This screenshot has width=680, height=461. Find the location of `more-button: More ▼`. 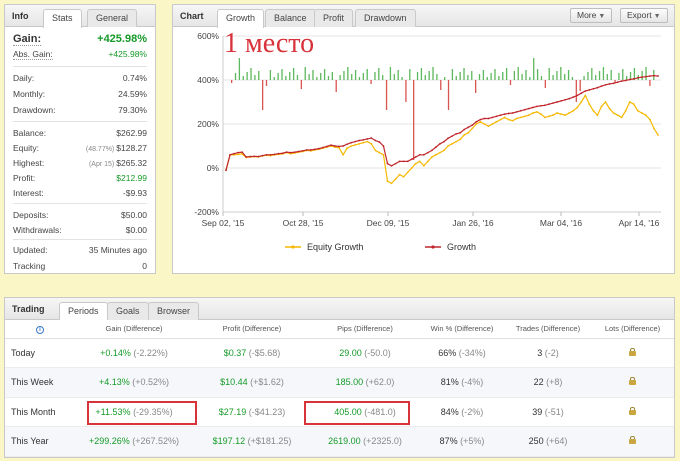

more-button: More ▼ is located at coordinates (591, 15).